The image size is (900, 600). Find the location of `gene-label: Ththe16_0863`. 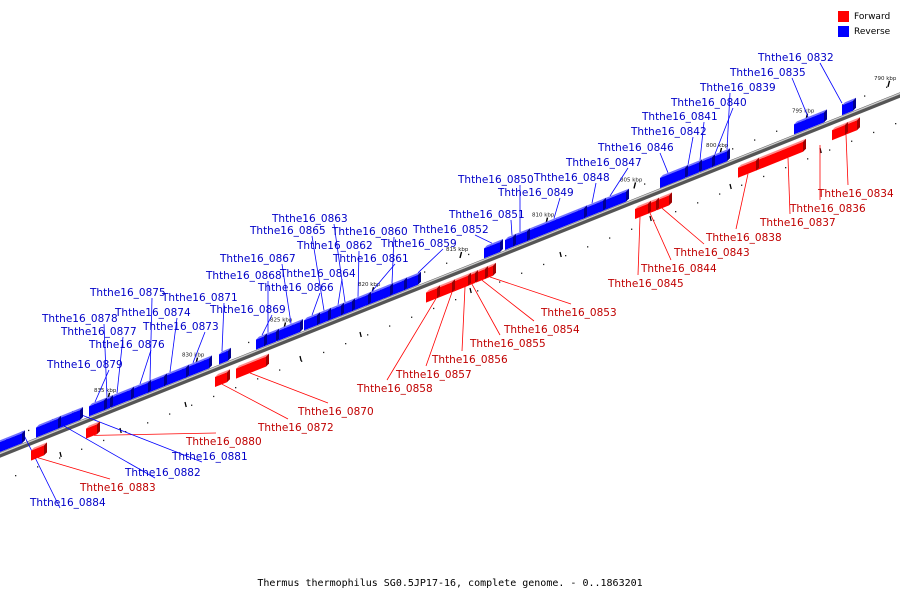

gene-label: Ththe16_0863 is located at coordinates (309, 219).